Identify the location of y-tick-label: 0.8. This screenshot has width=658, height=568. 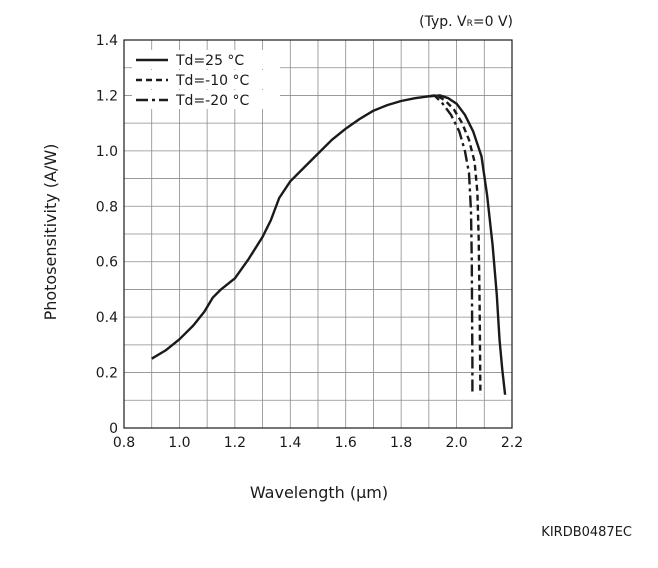
(107, 207).